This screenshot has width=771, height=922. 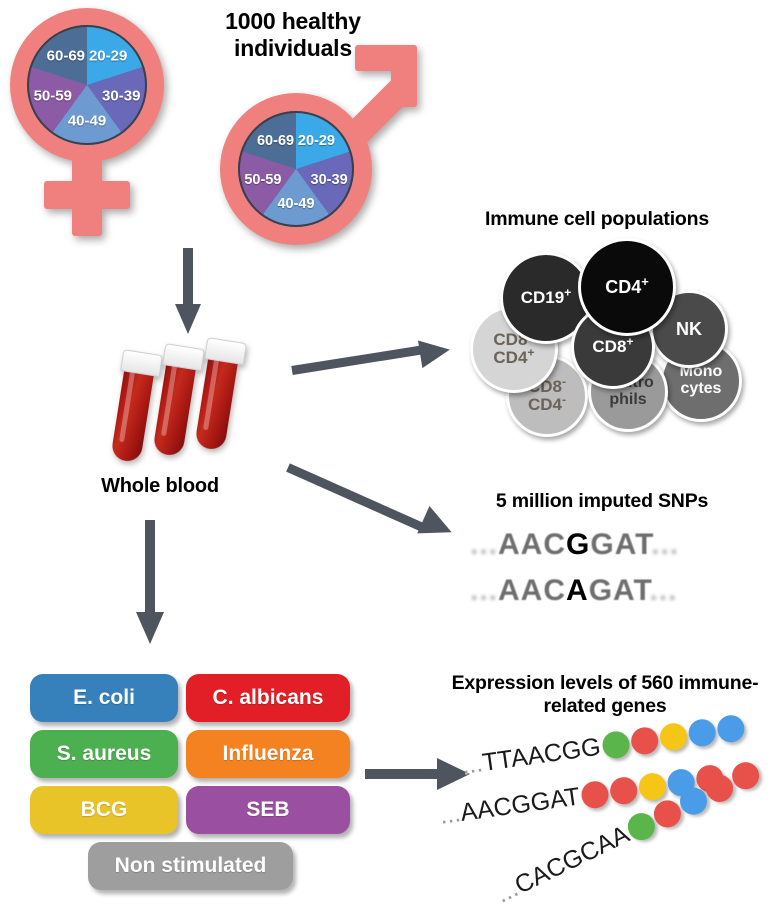 I want to click on stimulus-e-coli: E. coli, so click(x=104, y=698).